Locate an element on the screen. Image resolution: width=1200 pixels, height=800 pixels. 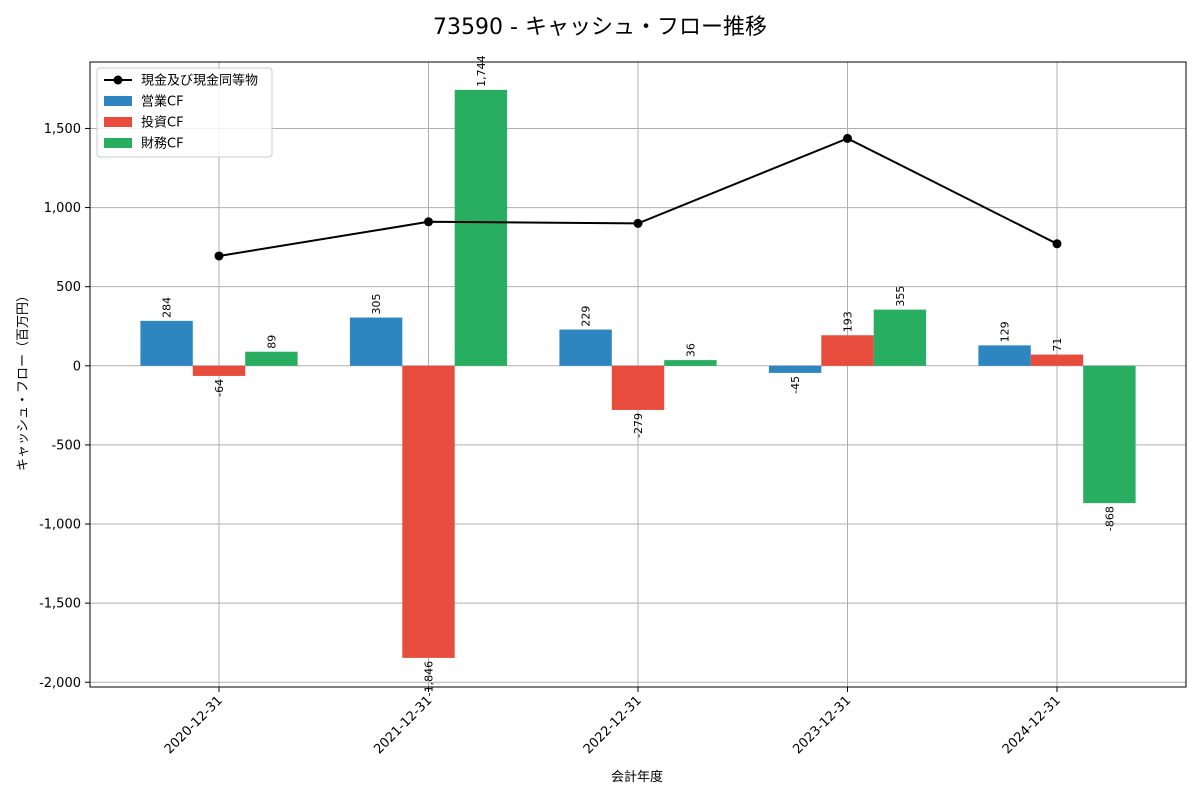
bar-営業CF-2024-12-31 is located at coordinates (1004, 355).